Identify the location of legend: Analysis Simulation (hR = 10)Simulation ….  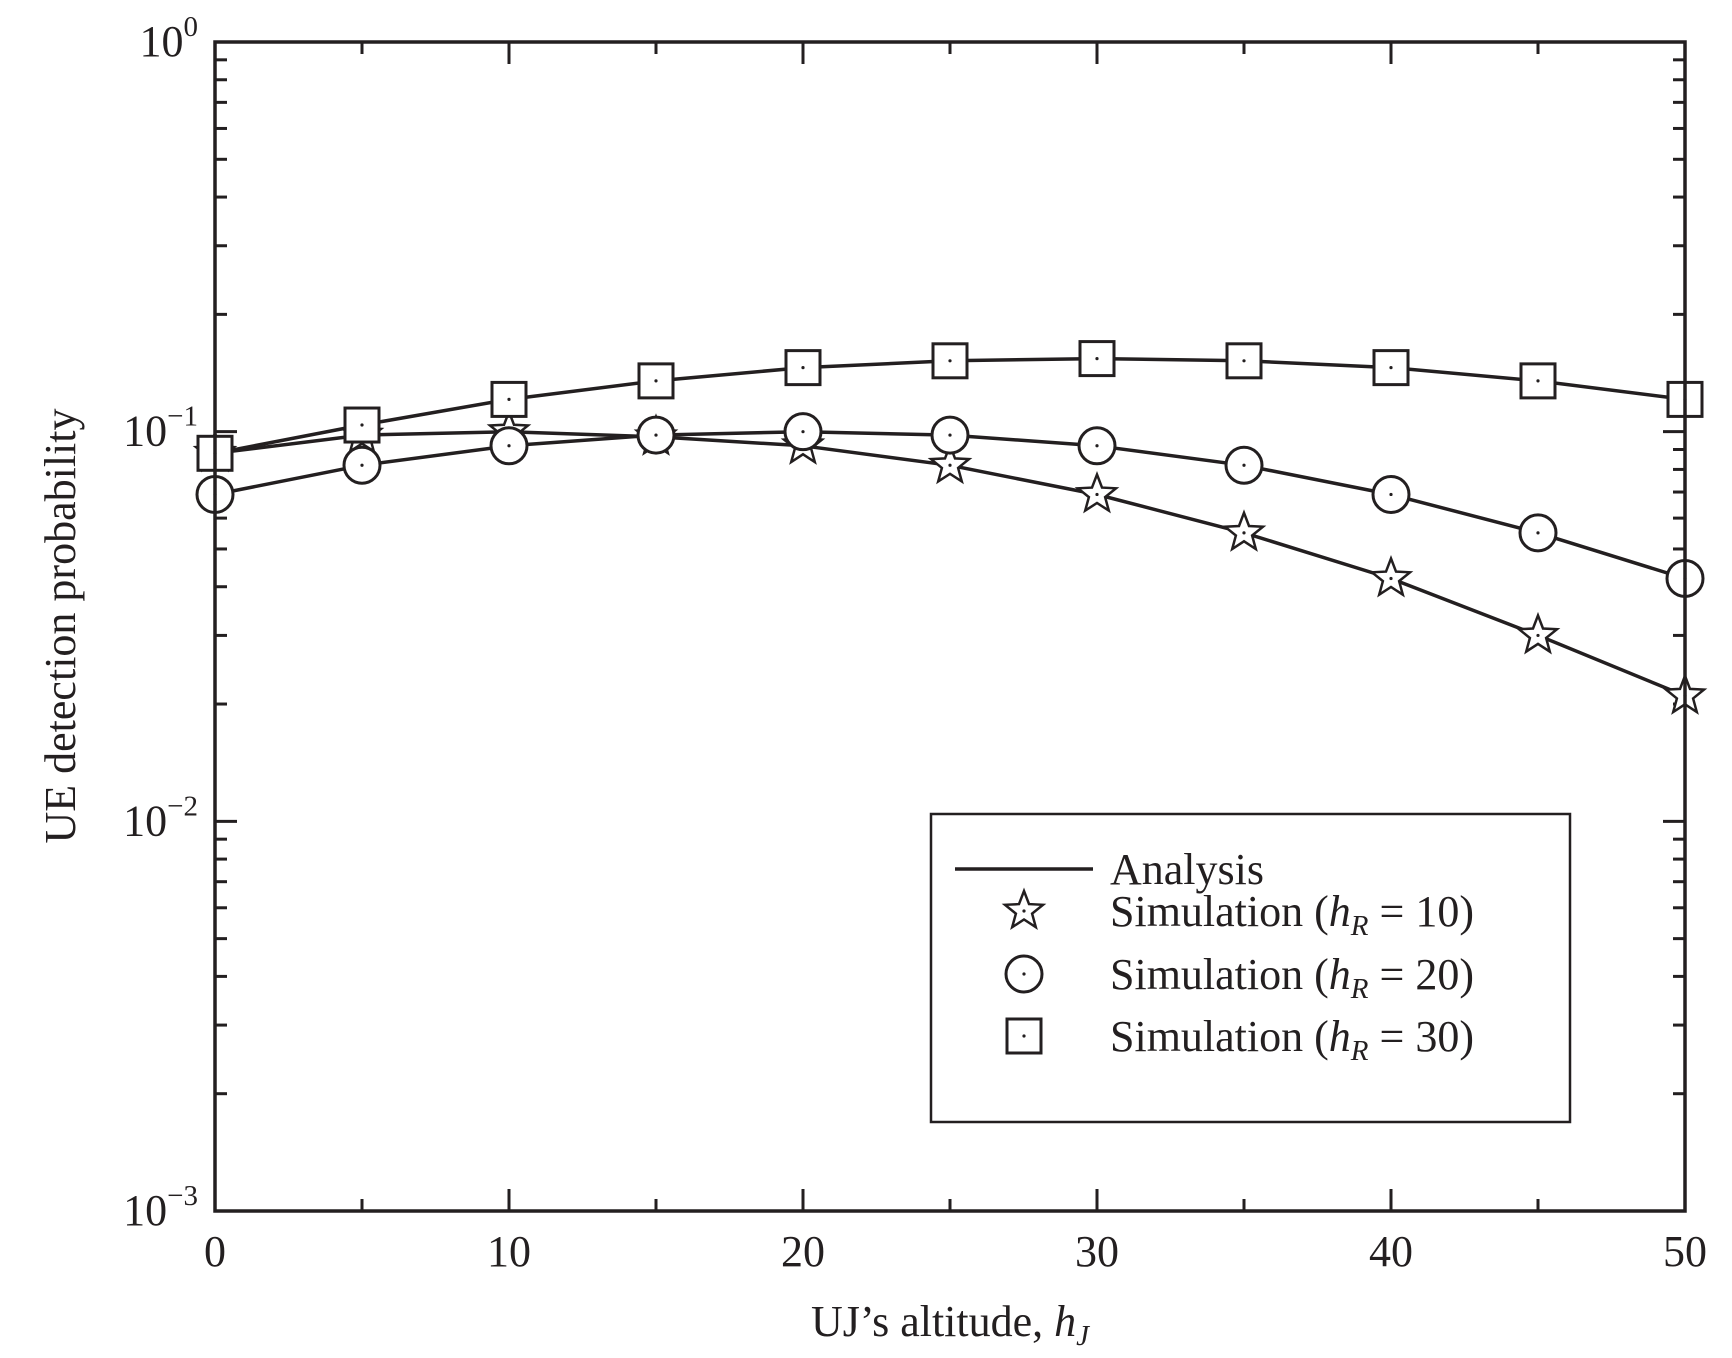
(1250, 968).